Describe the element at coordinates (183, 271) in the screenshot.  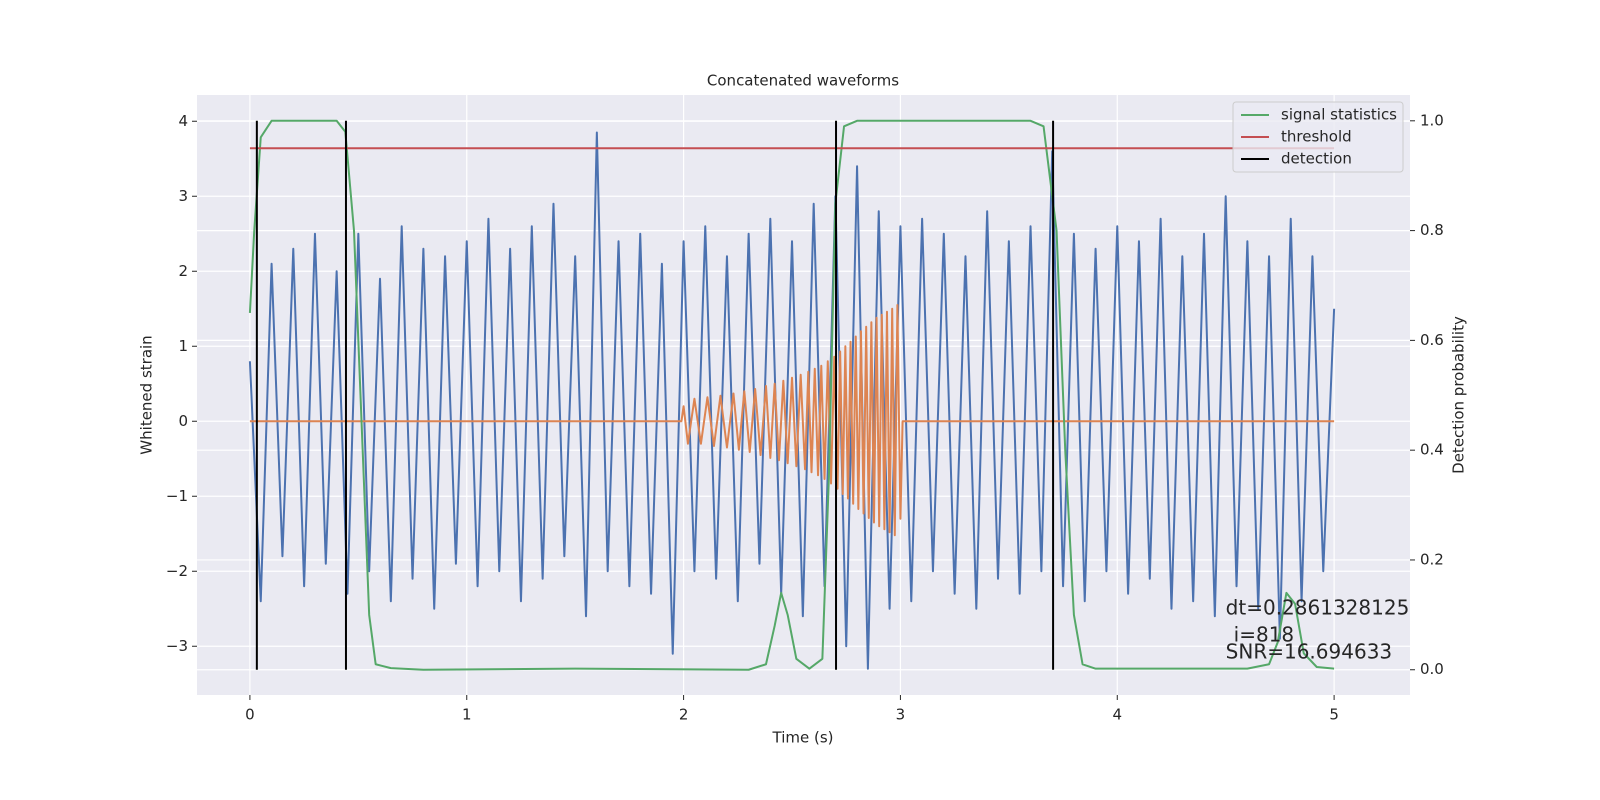
I see `y-tick-label: 2` at that location.